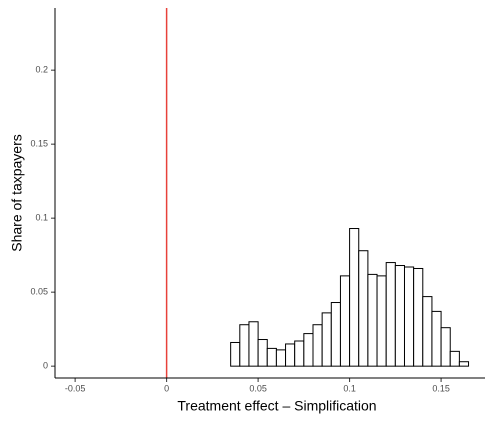  Describe the element at coordinates (41, 70) in the screenshot. I see `y-tick-label: 0.2` at that location.